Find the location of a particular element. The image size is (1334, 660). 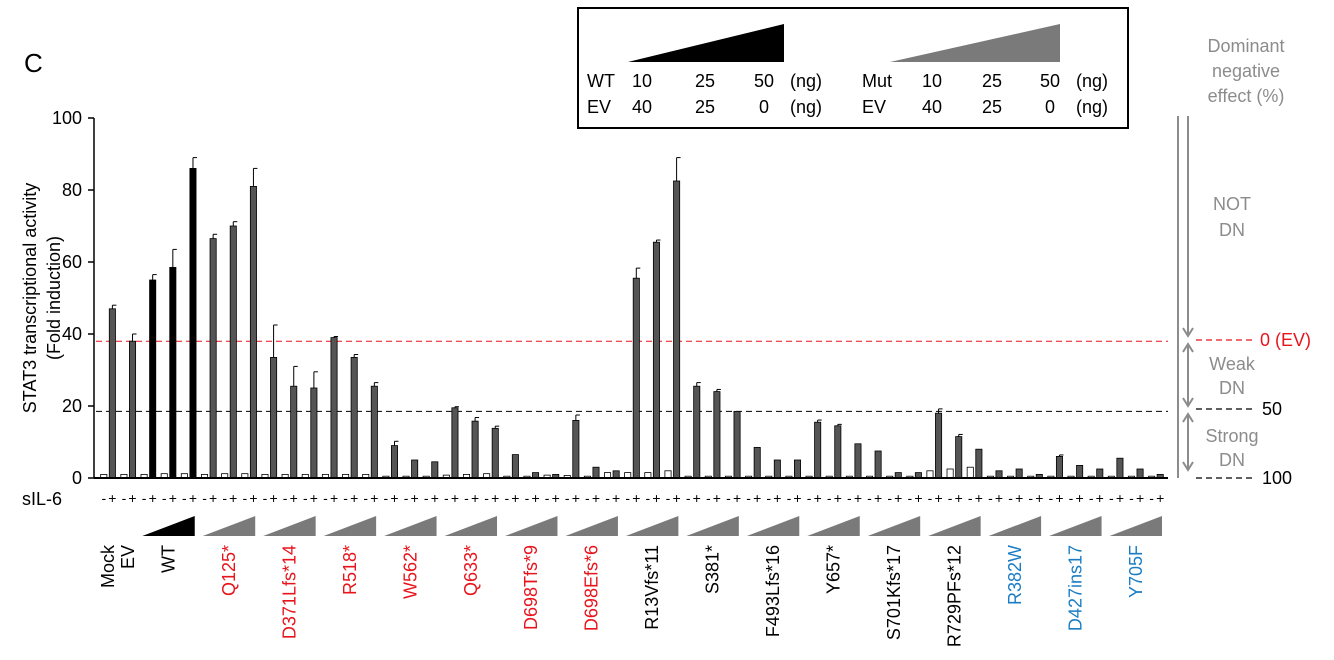

hundred-ref-label: 100 is located at coordinates (1277, 478).